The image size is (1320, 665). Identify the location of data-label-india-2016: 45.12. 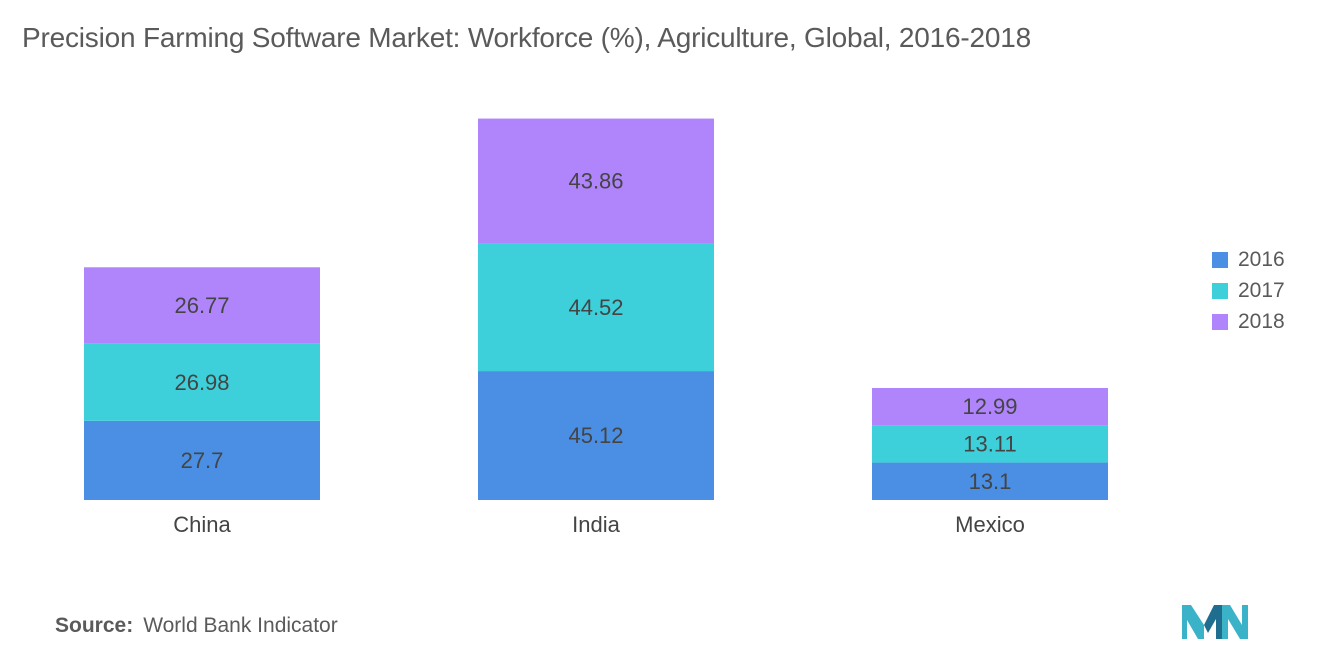
(595, 435).